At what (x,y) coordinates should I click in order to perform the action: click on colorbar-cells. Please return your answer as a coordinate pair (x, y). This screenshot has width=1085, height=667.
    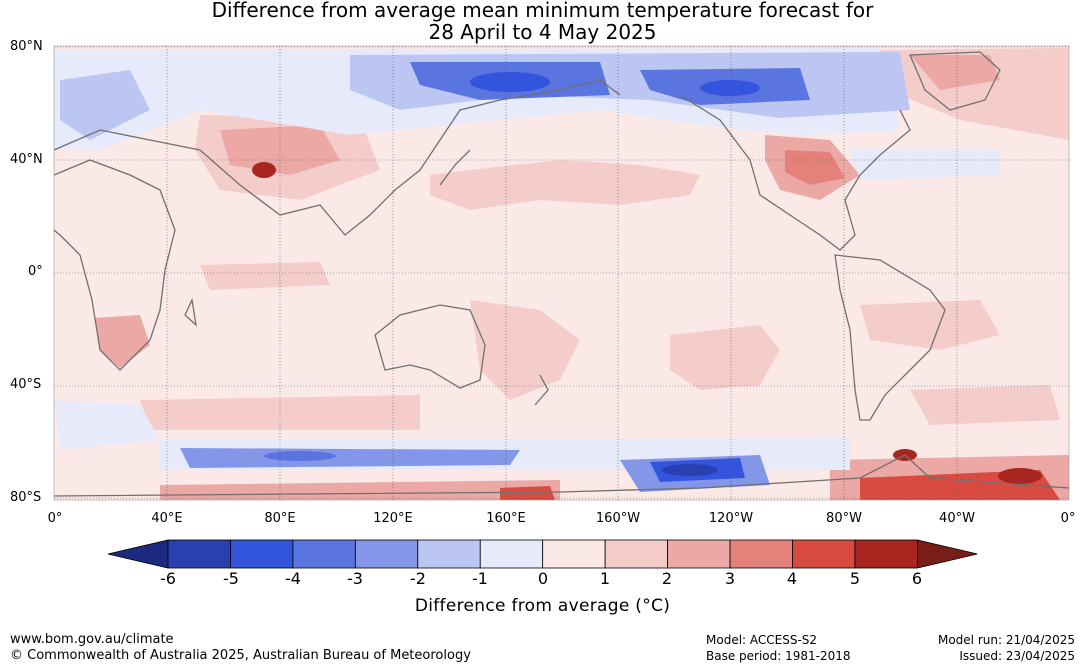
    Looking at the image, I should click on (542, 554).